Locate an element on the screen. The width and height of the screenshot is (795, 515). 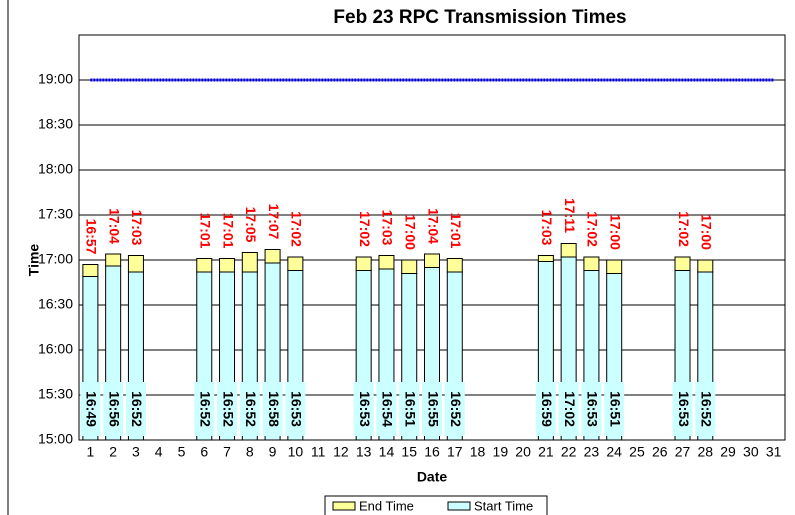
x-tick-label: 9 is located at coordinates (273, 452).